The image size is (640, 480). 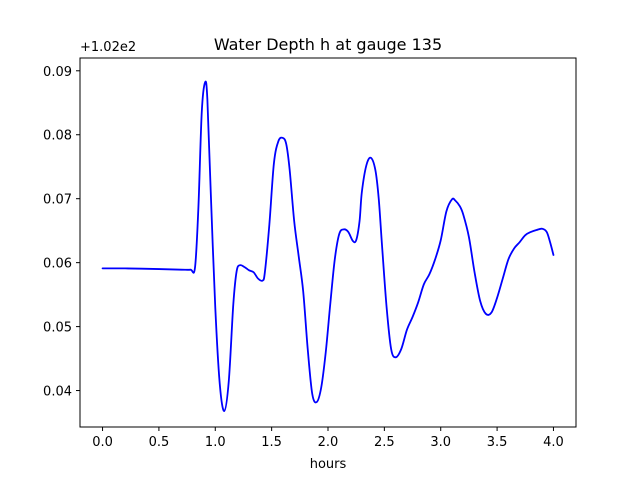 I want to click on y-tick-label: 0.04, so click(x=57, y=392).